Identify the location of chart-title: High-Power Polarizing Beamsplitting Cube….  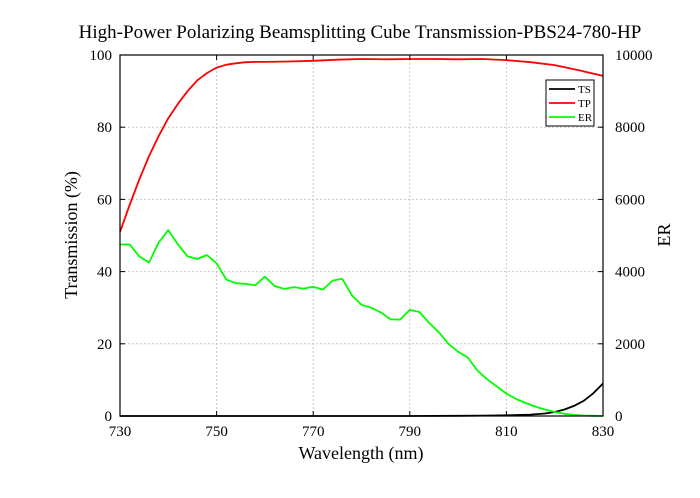
(360, 32).